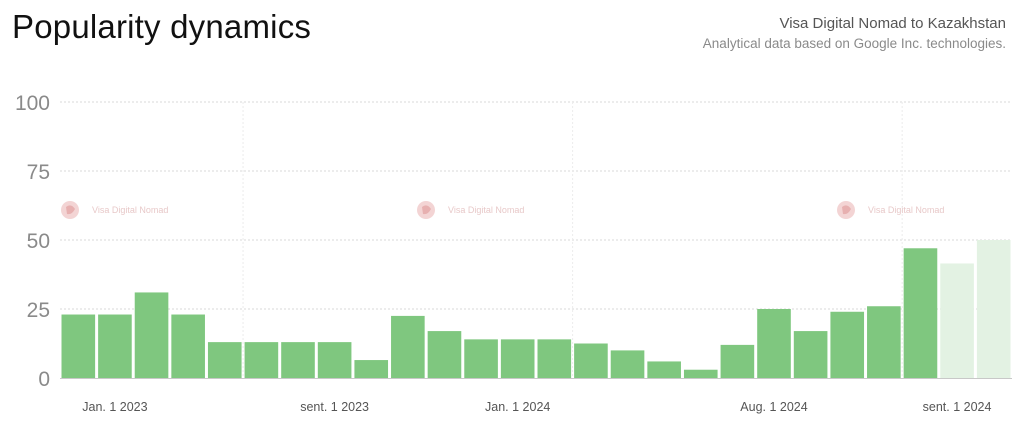  I want to click on x-tick-label: sent. 1 2023, so click(334, 407).